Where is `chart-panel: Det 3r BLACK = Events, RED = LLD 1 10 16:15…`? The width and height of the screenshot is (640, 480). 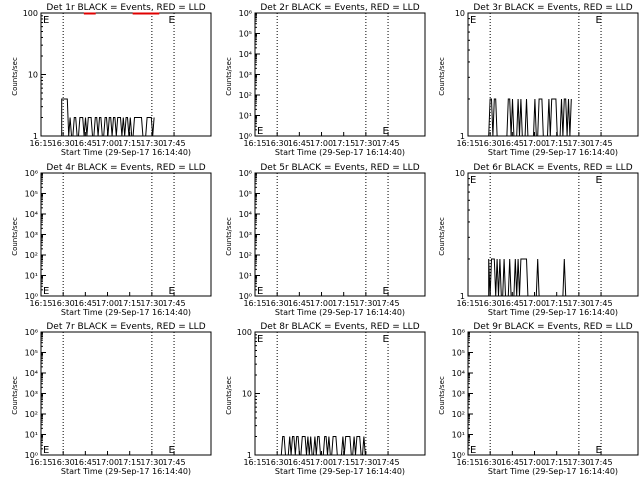 chart-panel: Det 3r BLACK = Events, RED = LLD 1 10 16:15… is located at coordinates (538, 80).